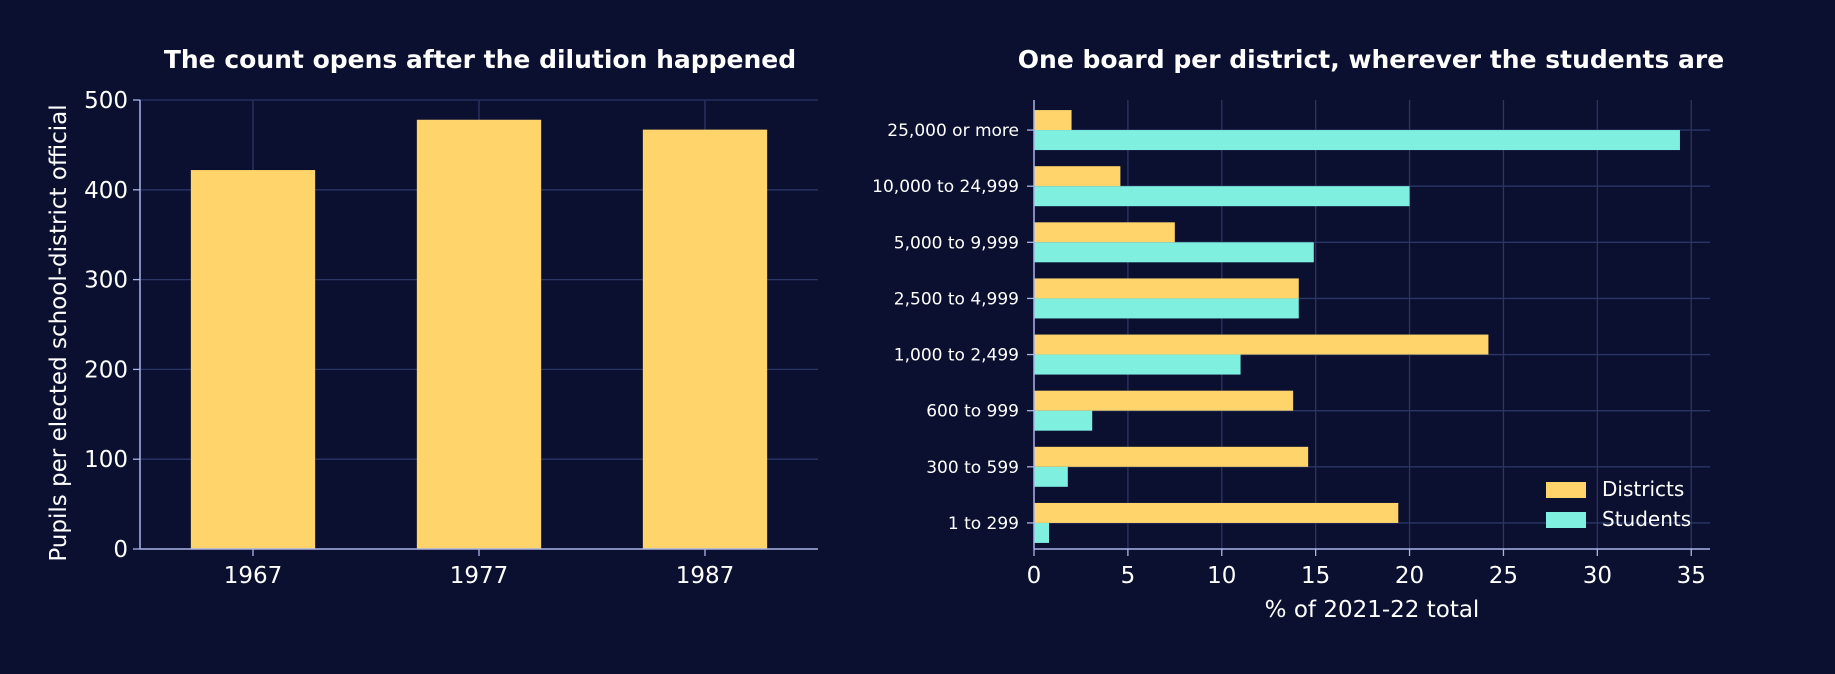  What do you see at coordinates (253, 576) in the screenshot?
I see `left-x-tick-label: 1967` at bounding box center [253, 576].